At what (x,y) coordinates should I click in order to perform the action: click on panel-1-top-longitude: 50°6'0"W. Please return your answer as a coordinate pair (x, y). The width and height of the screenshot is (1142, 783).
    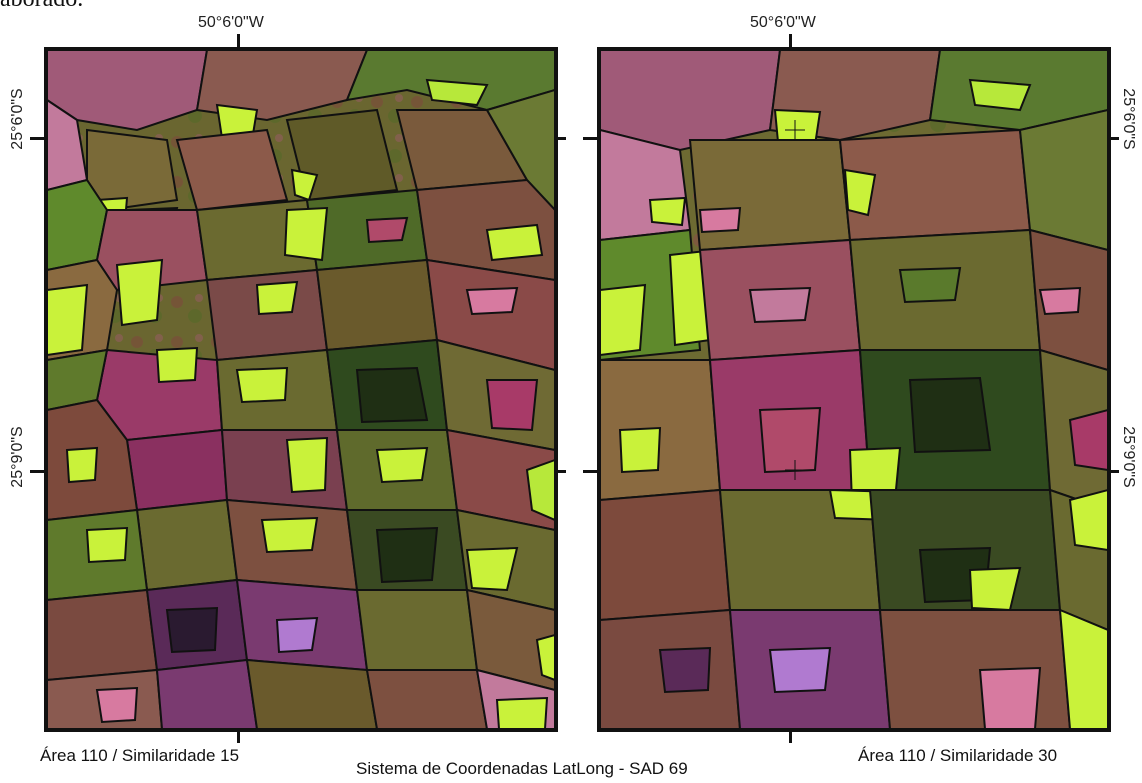
    Looking at the image, I should click on (231, 23).